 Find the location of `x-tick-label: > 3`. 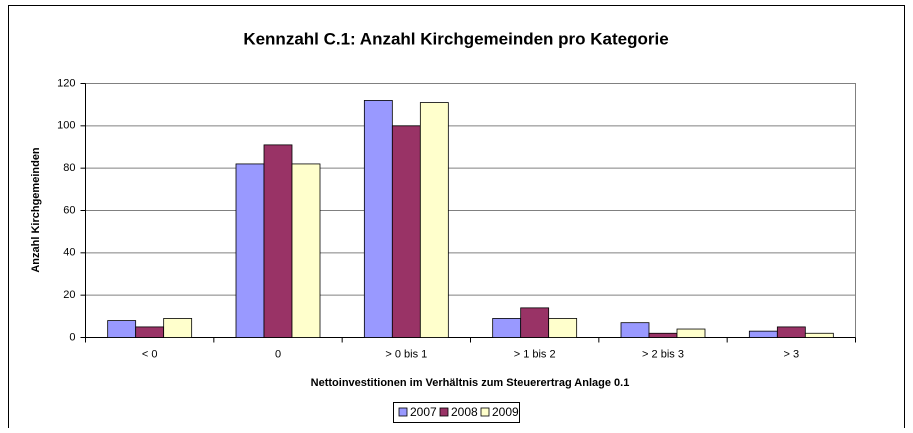

x-tick-label: > 3 is located at coordinates (792, 354).